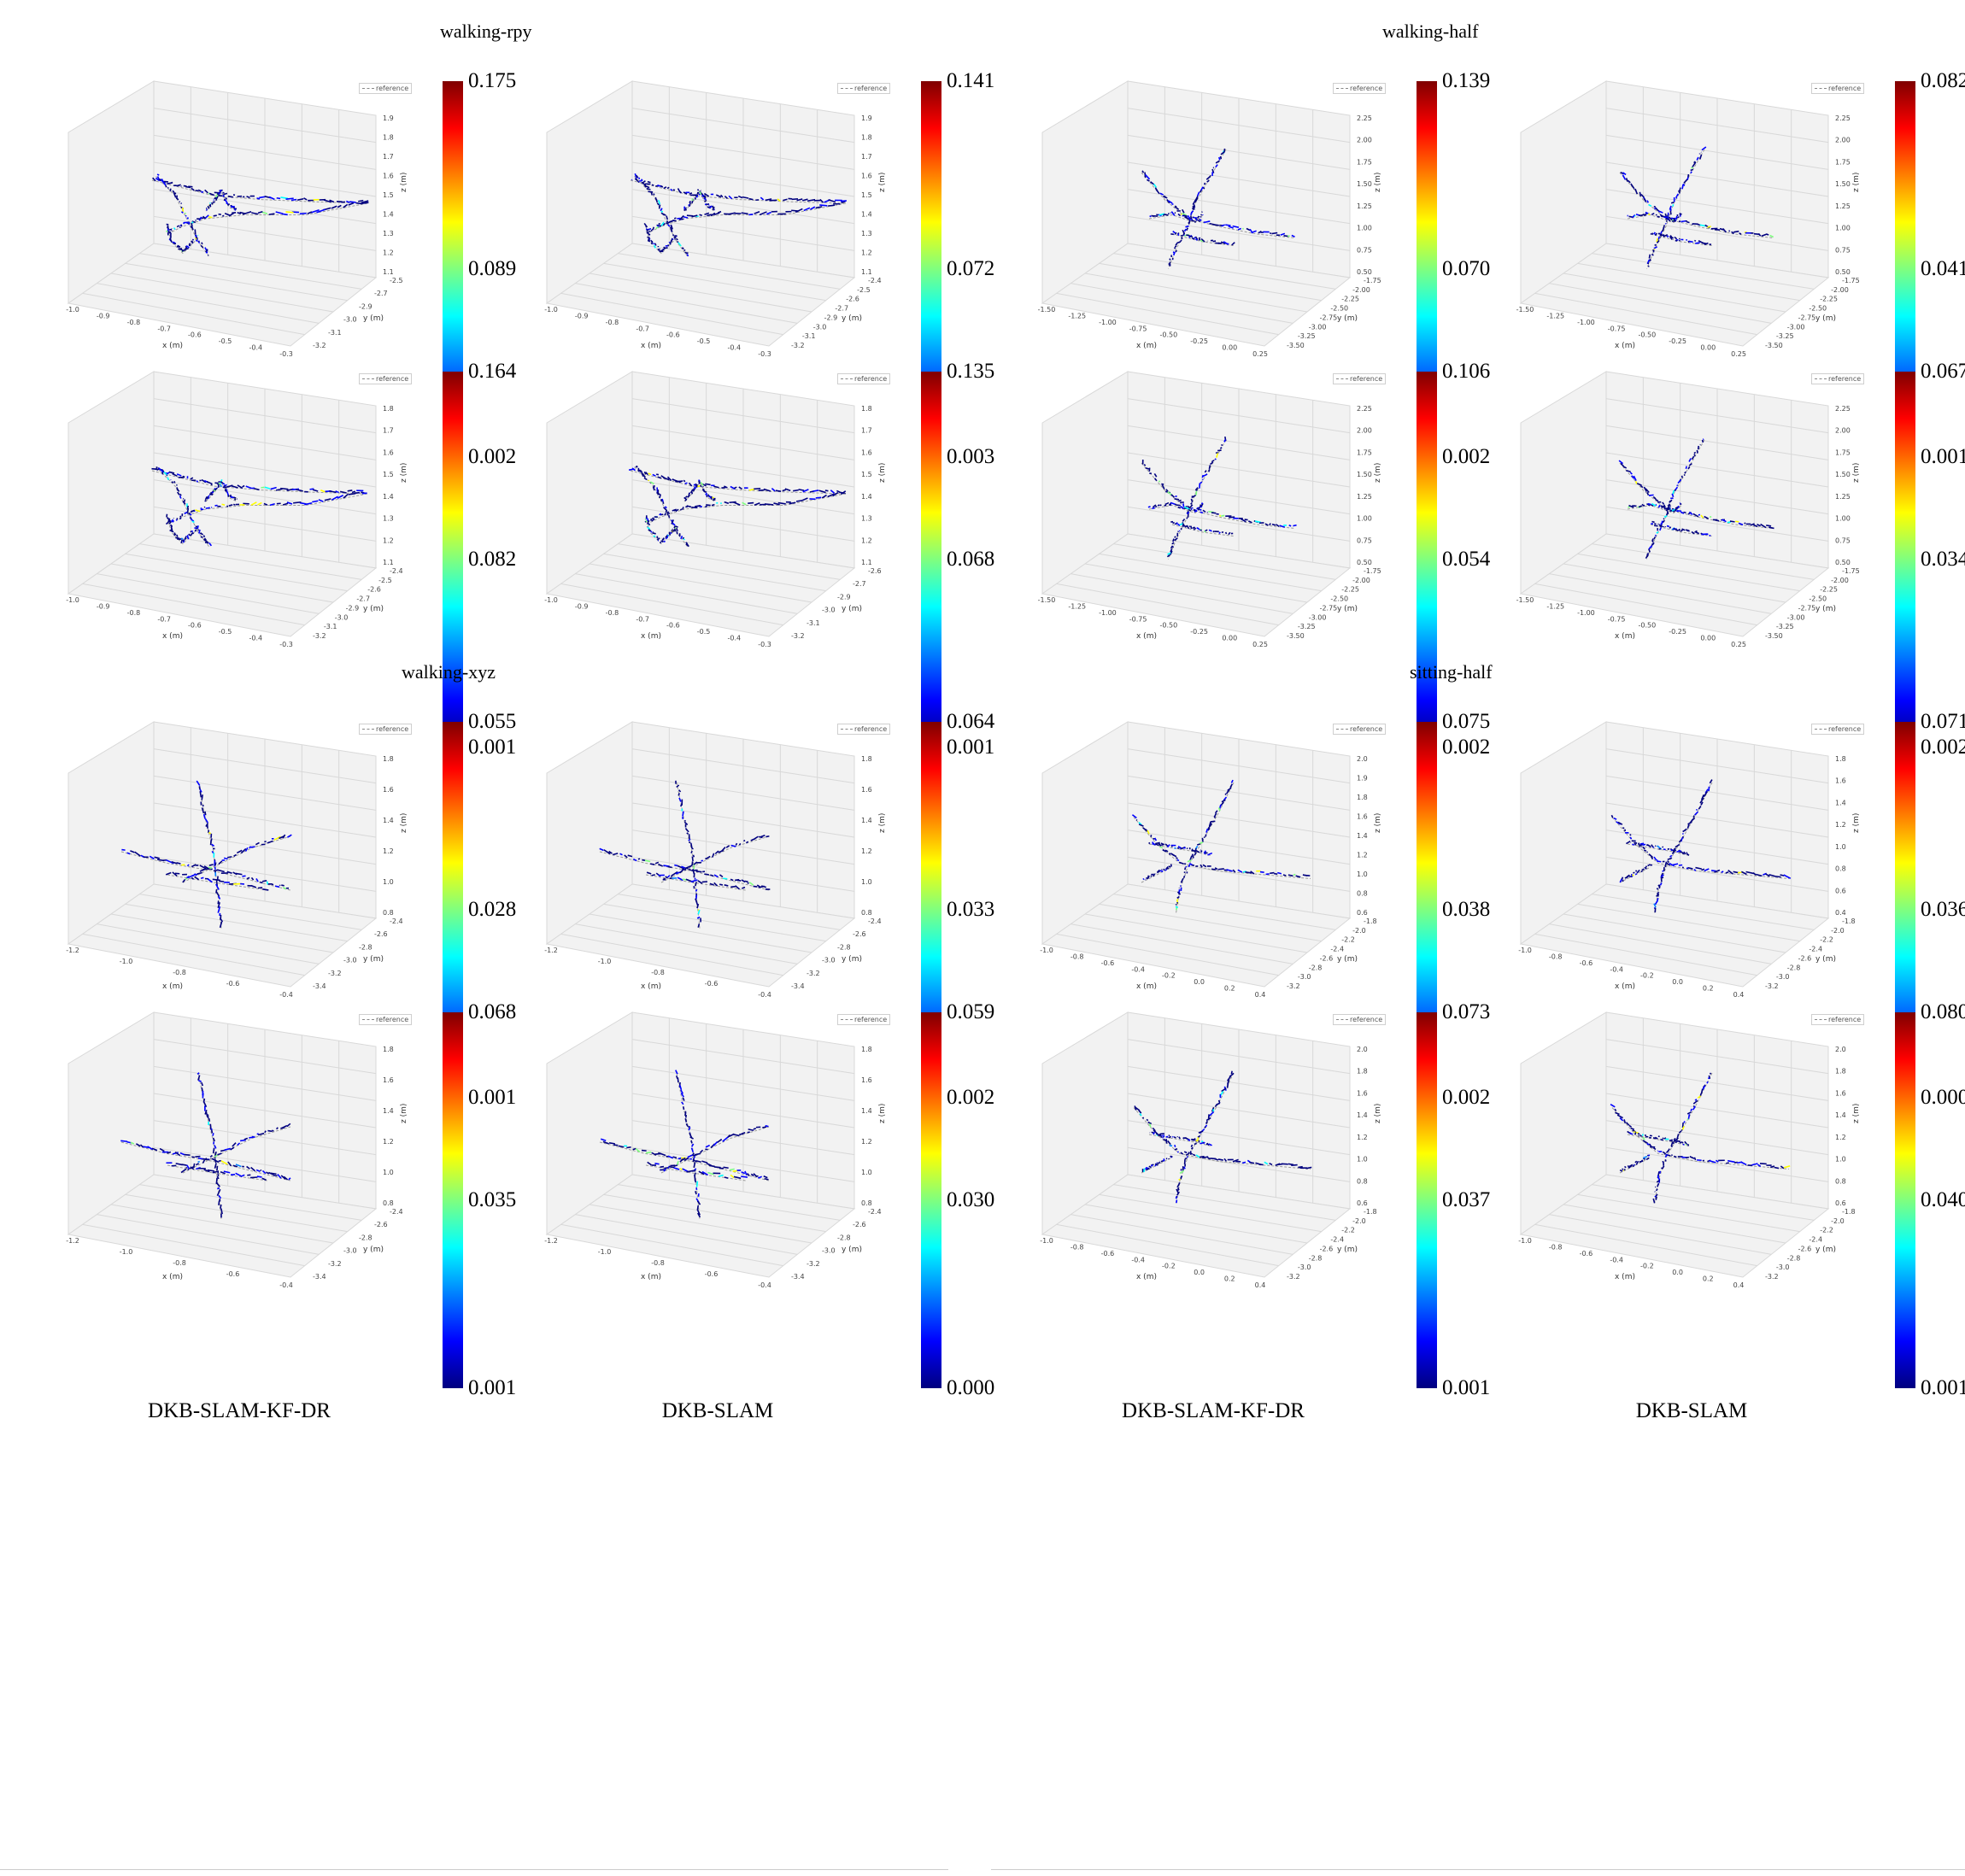  I want to click on y-tick-label: -2.8, so click(1794, 1258).